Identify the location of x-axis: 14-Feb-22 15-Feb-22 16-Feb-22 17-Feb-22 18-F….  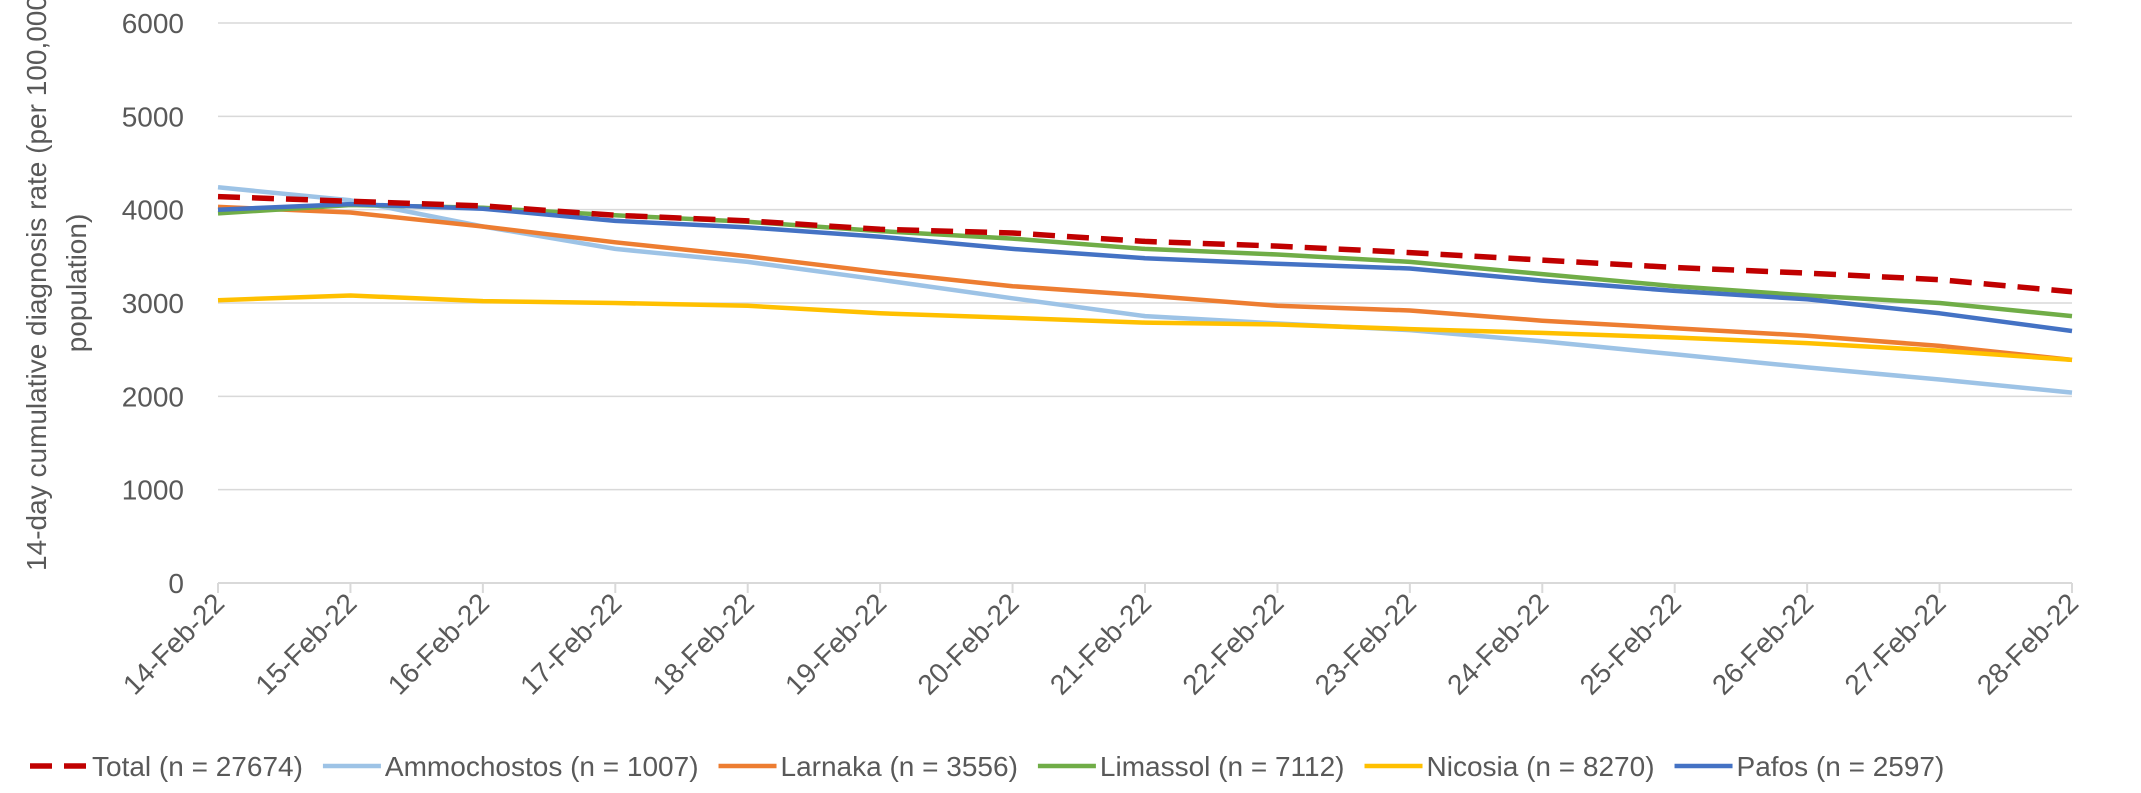
(1100, 641).